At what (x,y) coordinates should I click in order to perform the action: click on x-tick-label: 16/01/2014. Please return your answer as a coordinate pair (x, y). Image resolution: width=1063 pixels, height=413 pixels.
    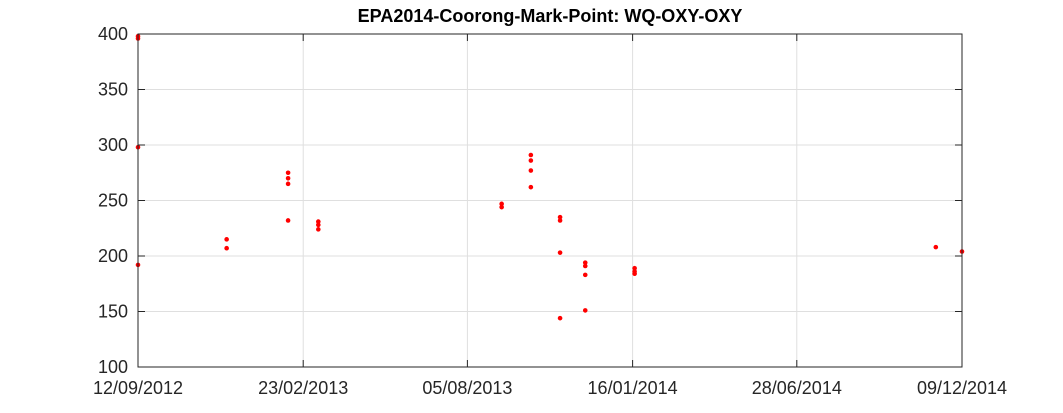
    Looking at the image, I should click on (633, 388).